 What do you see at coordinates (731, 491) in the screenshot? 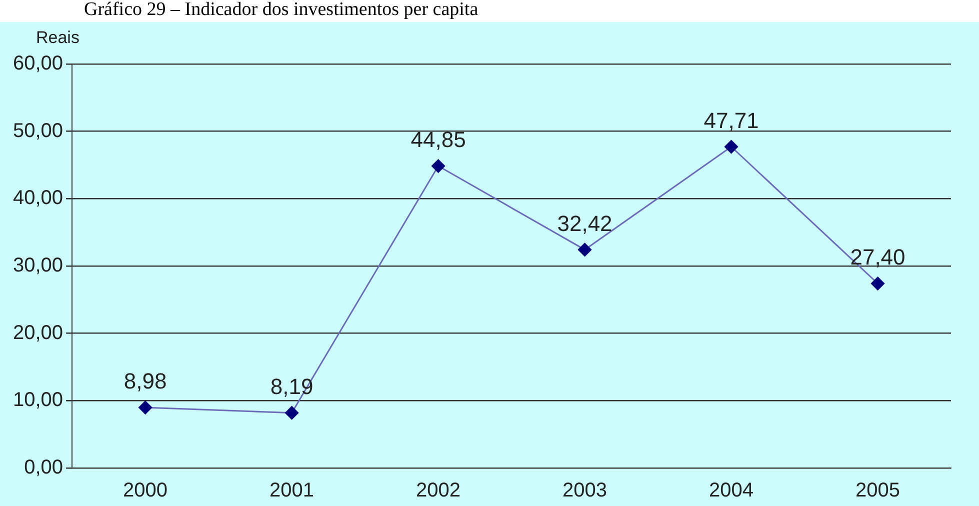
I see `x-tick-label: 2004` at bounding box center [731, 491].